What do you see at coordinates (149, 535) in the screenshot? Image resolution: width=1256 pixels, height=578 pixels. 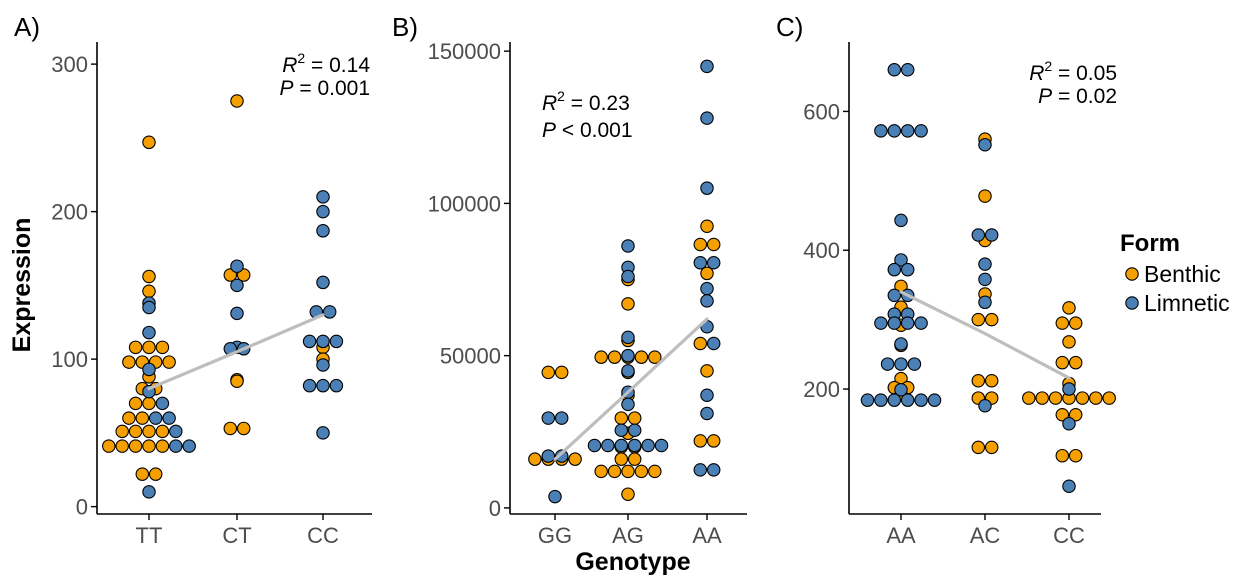 I see `x-tick-label: TT` at bounding box center [149, 535].